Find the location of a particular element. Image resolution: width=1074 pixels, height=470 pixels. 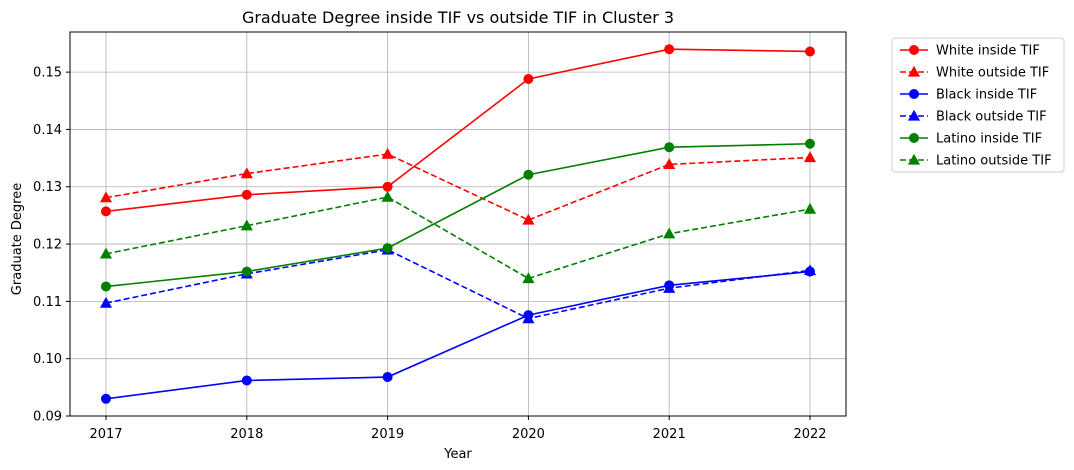

legend-label: Latino outside TIF is located at coordinates (994, 161).